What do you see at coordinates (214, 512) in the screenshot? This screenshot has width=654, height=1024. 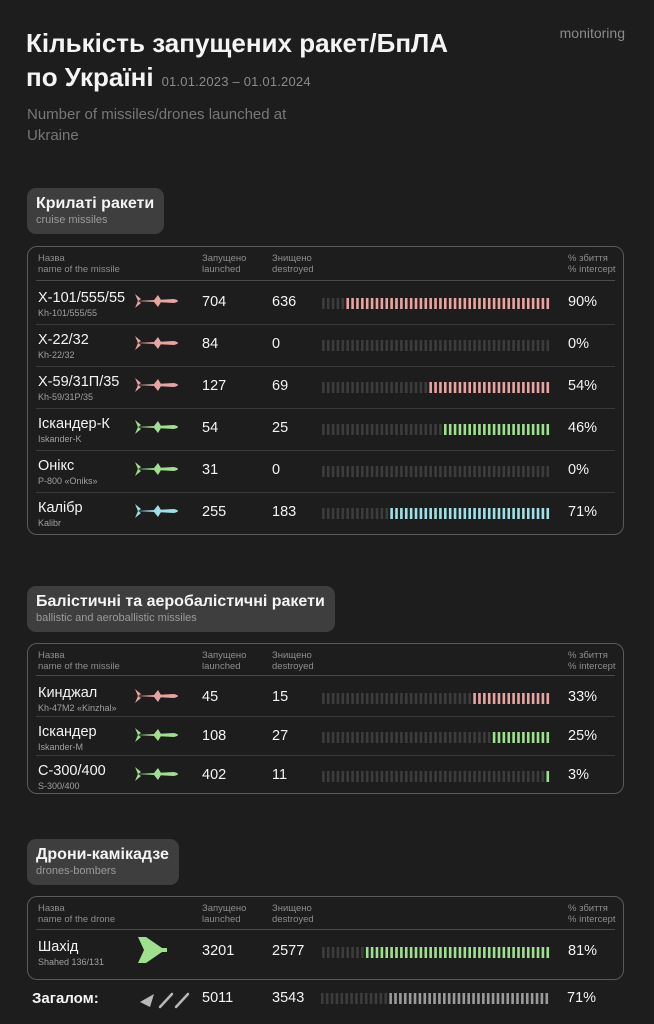 I see `row-launched: 255` at bounding box center [214, 512].